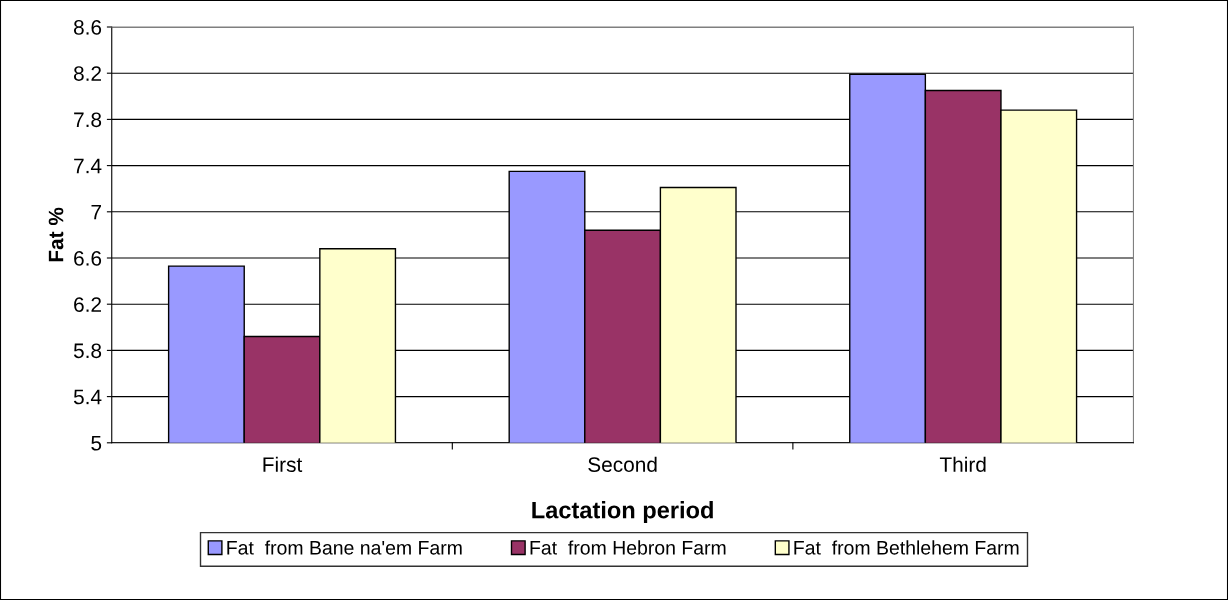  I want to click on y-tick-label: 7.4, so click(88, 166).